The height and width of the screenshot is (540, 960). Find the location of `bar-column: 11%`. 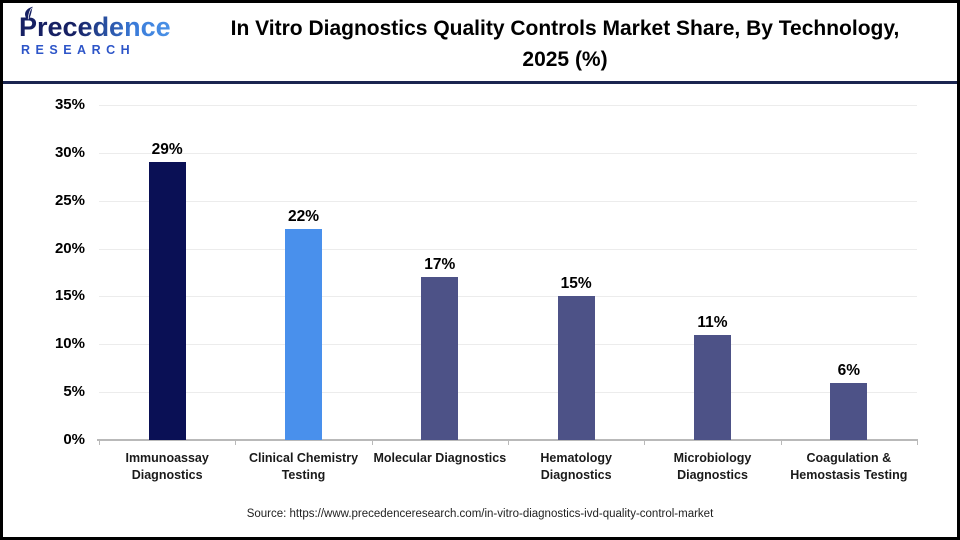

bar-column: 11% is located at coordinates (712, 272).